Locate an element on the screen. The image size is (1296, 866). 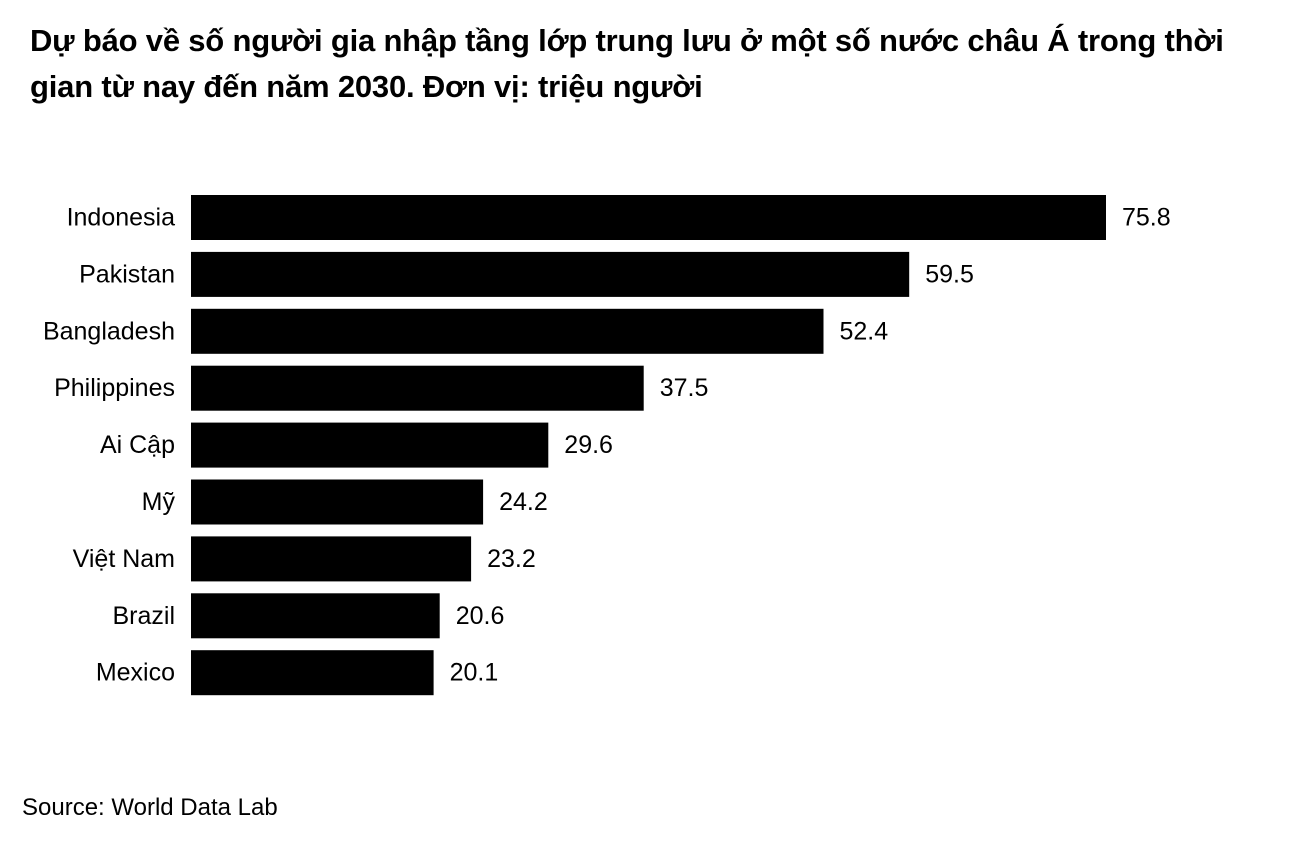
value-label: 75.8 is located at coordinates (1146, 218).